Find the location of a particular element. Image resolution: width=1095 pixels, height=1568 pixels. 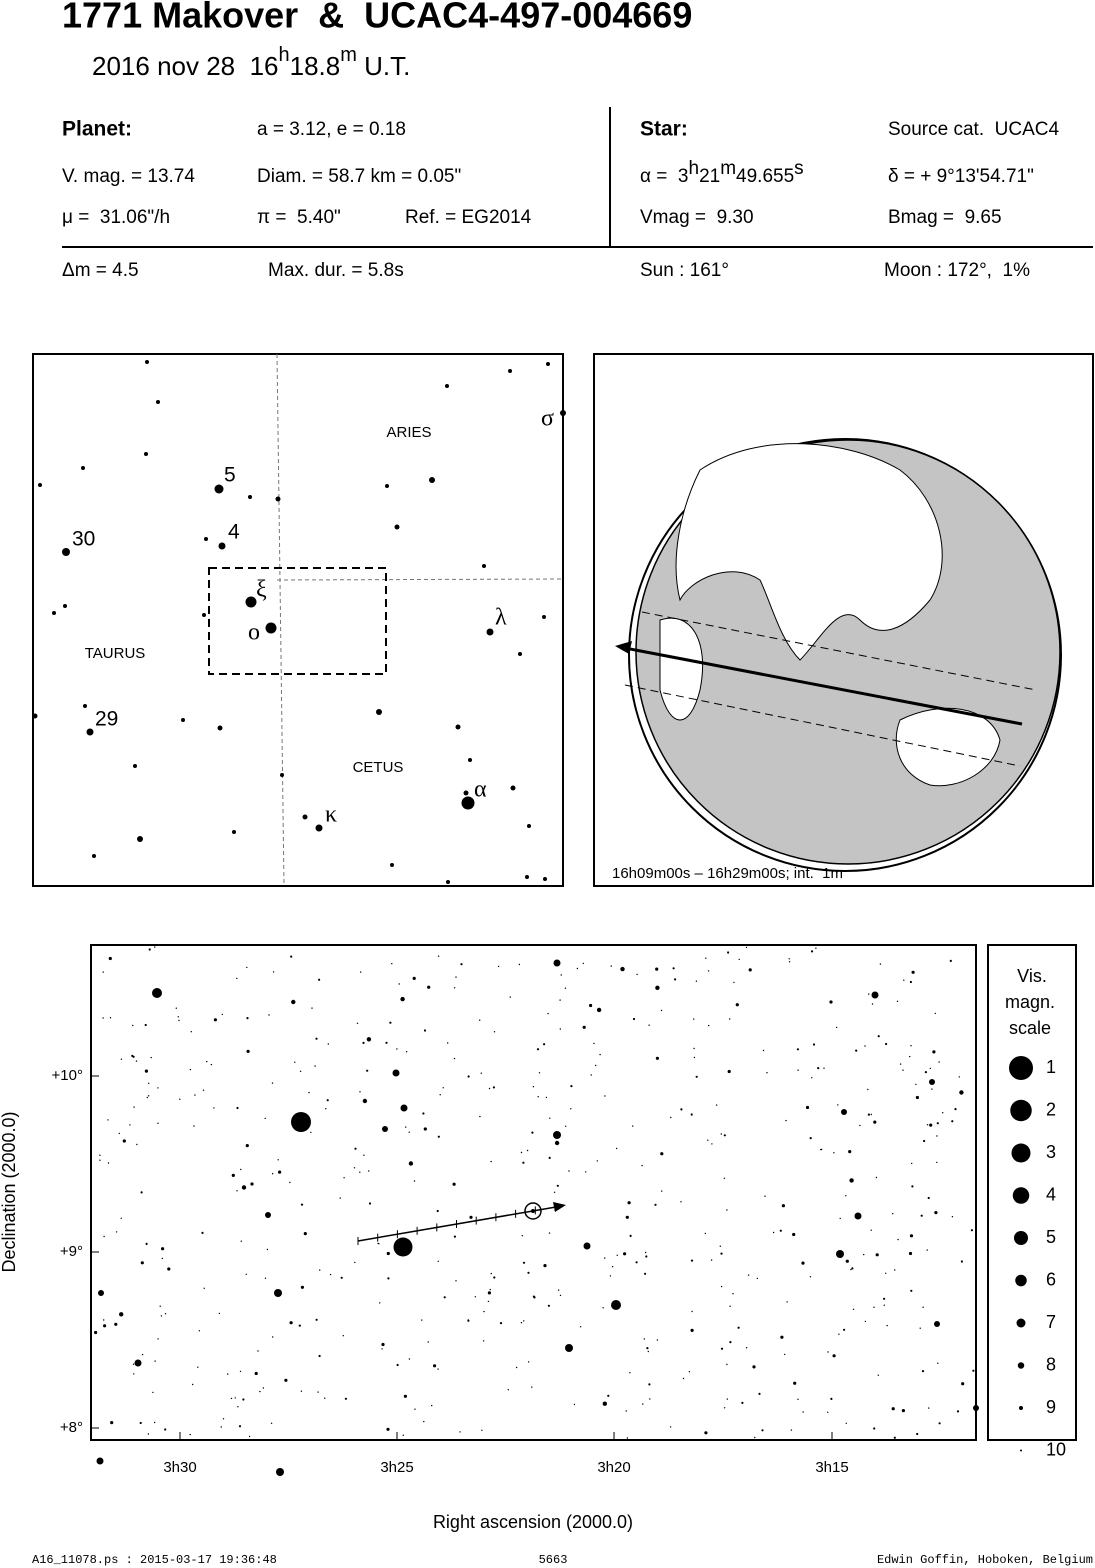

date-h: h is located at coordinates (284, 55).